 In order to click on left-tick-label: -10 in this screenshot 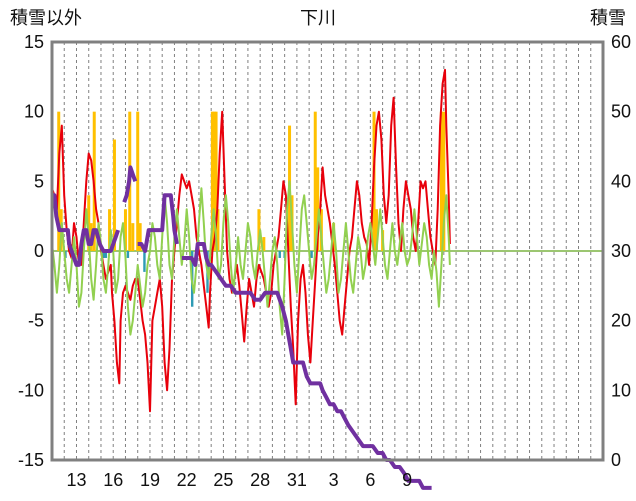, I will do `click(31, 390)`.